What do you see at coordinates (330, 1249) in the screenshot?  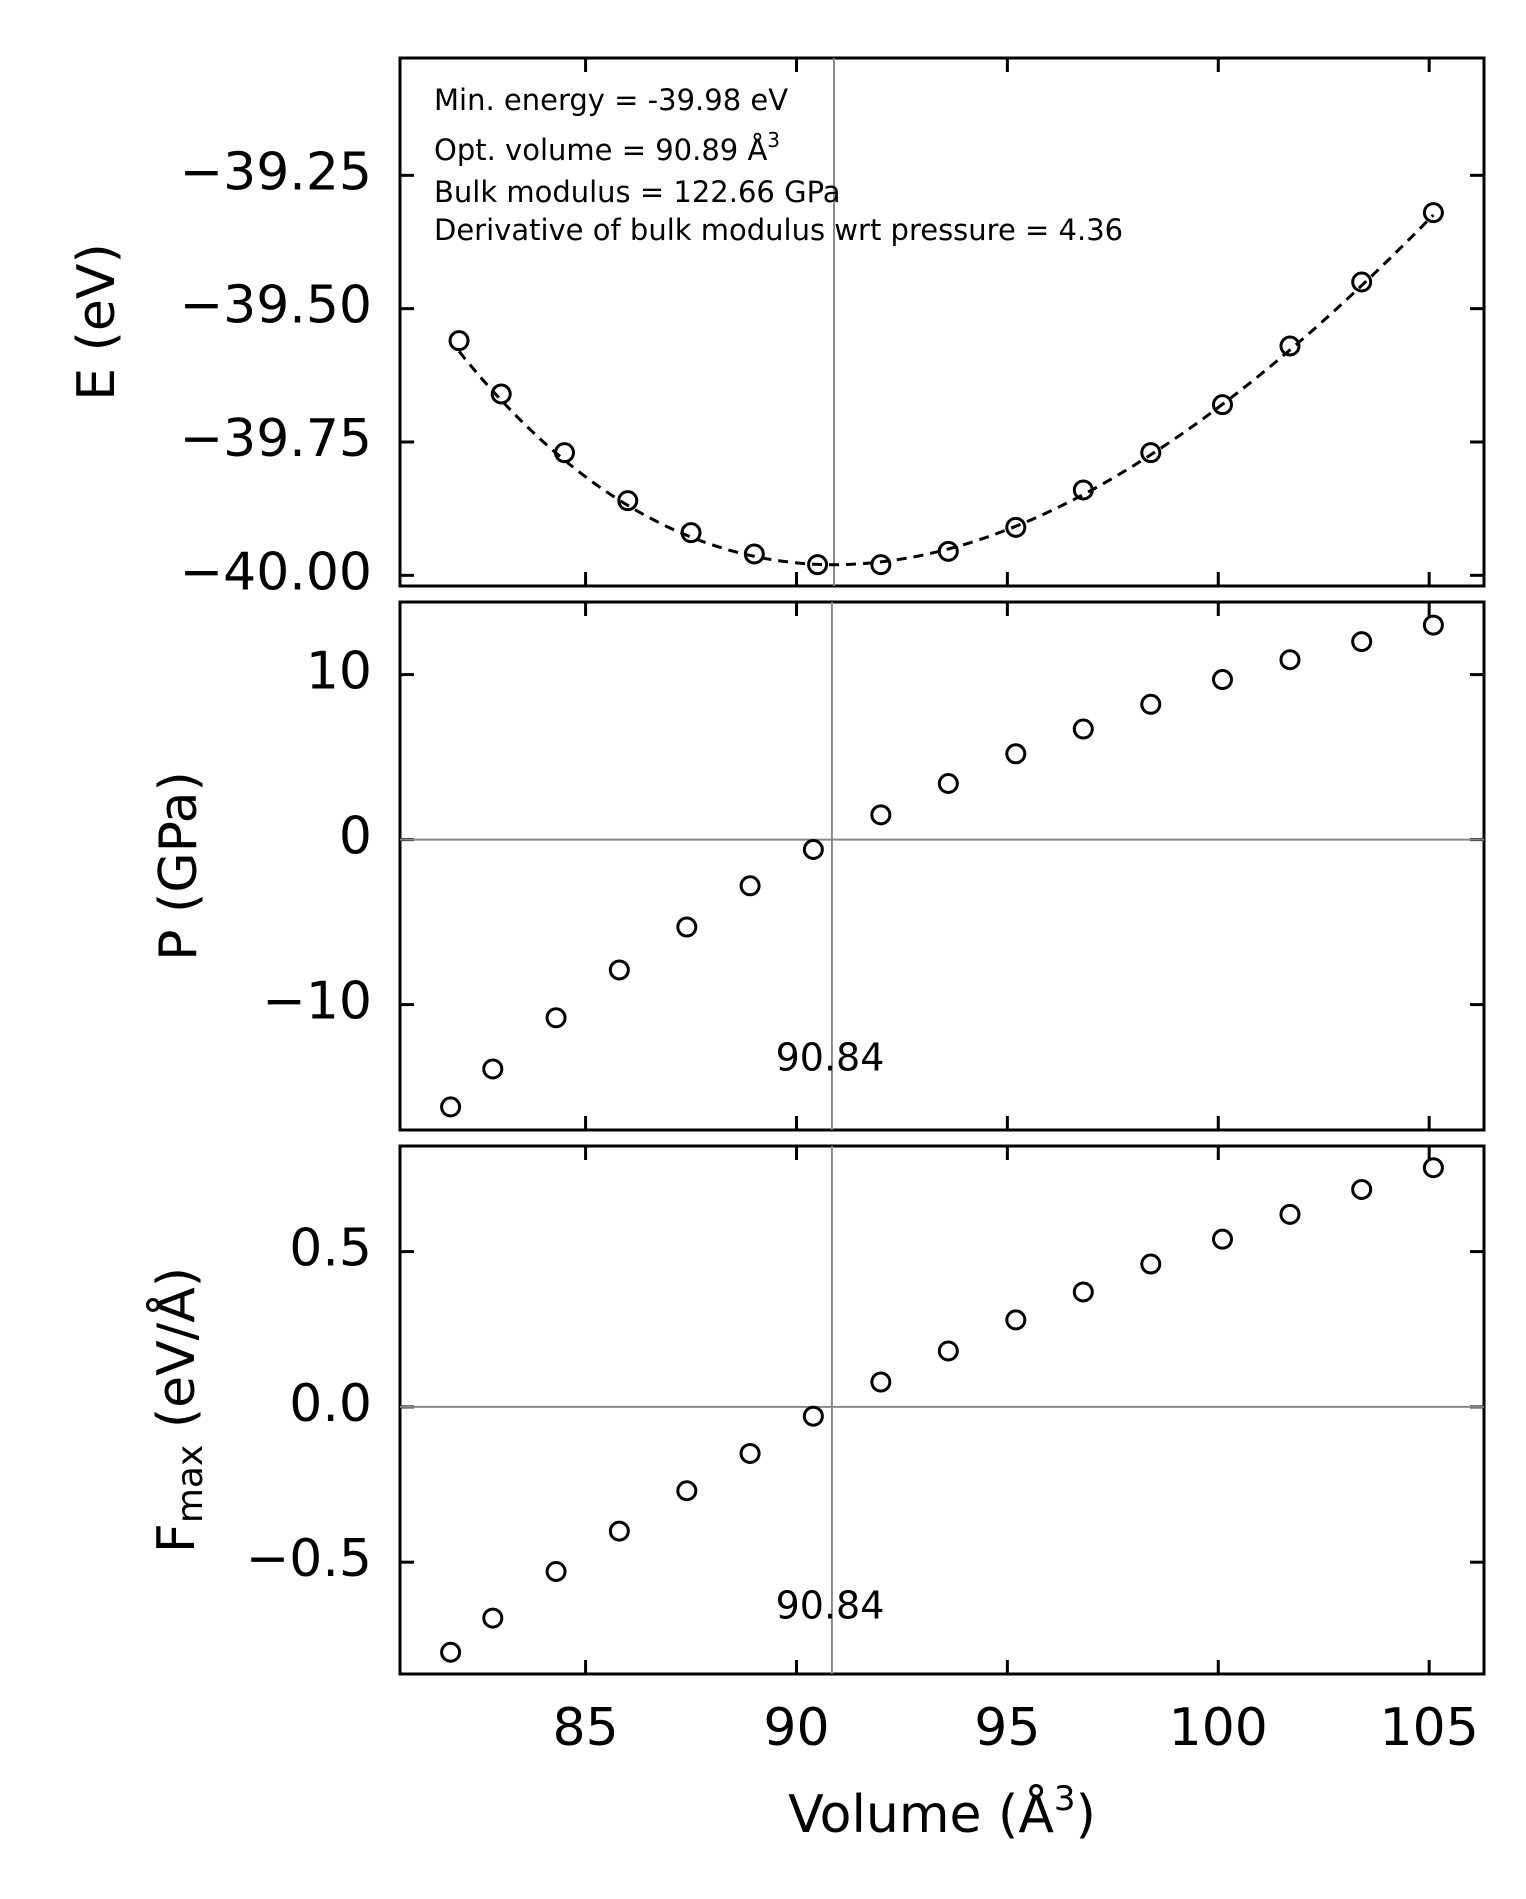 I see `fmax-ytick-label: 0.5` at bounding box center [330, 1249].